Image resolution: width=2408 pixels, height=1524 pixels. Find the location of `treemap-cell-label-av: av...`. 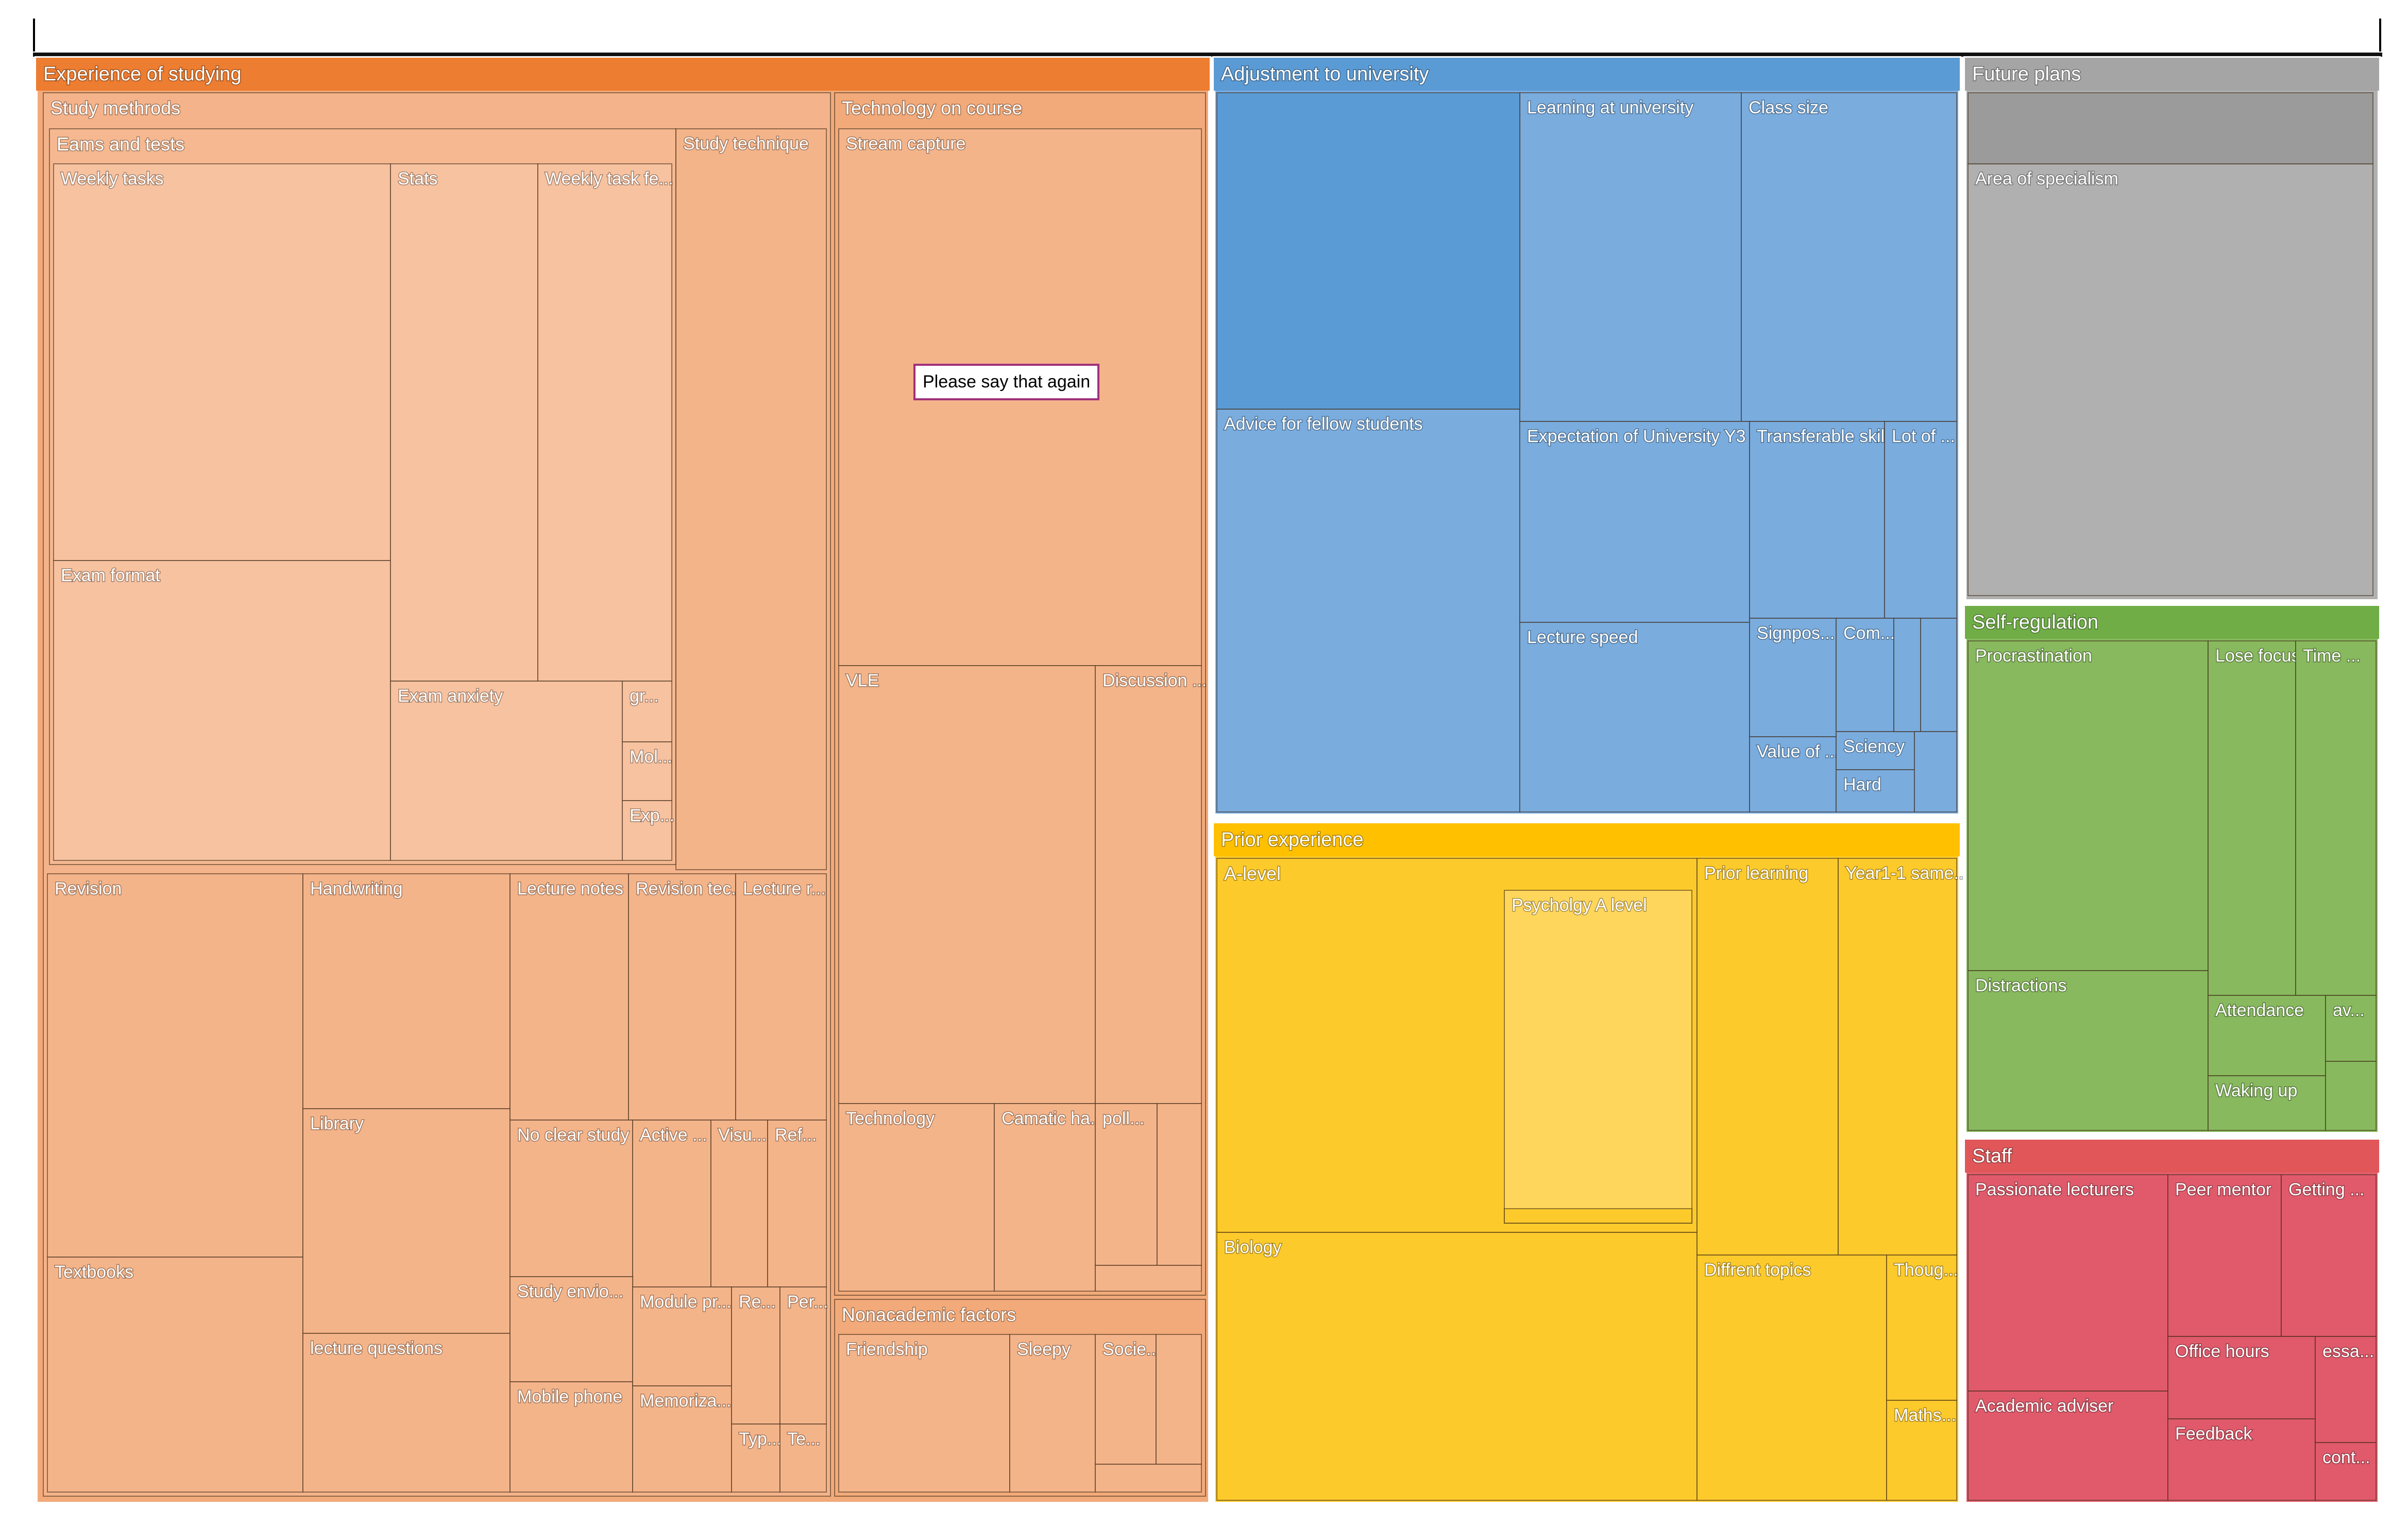

treemap-cell-label-av: av... is located at coordinates (2349, 1010).